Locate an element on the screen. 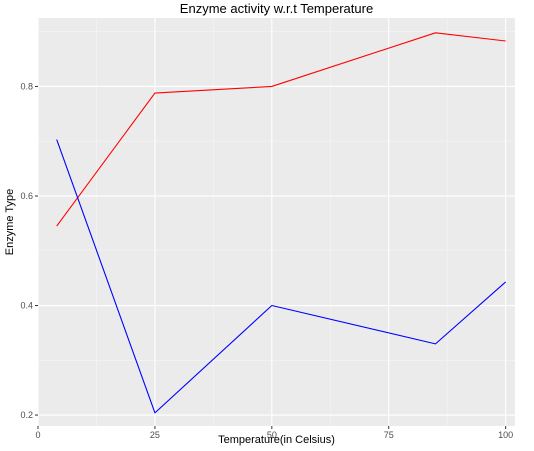 The image size is (534, 451). x-axis-label: Temperature(in Celsius) is located at coordinates (276, 440).